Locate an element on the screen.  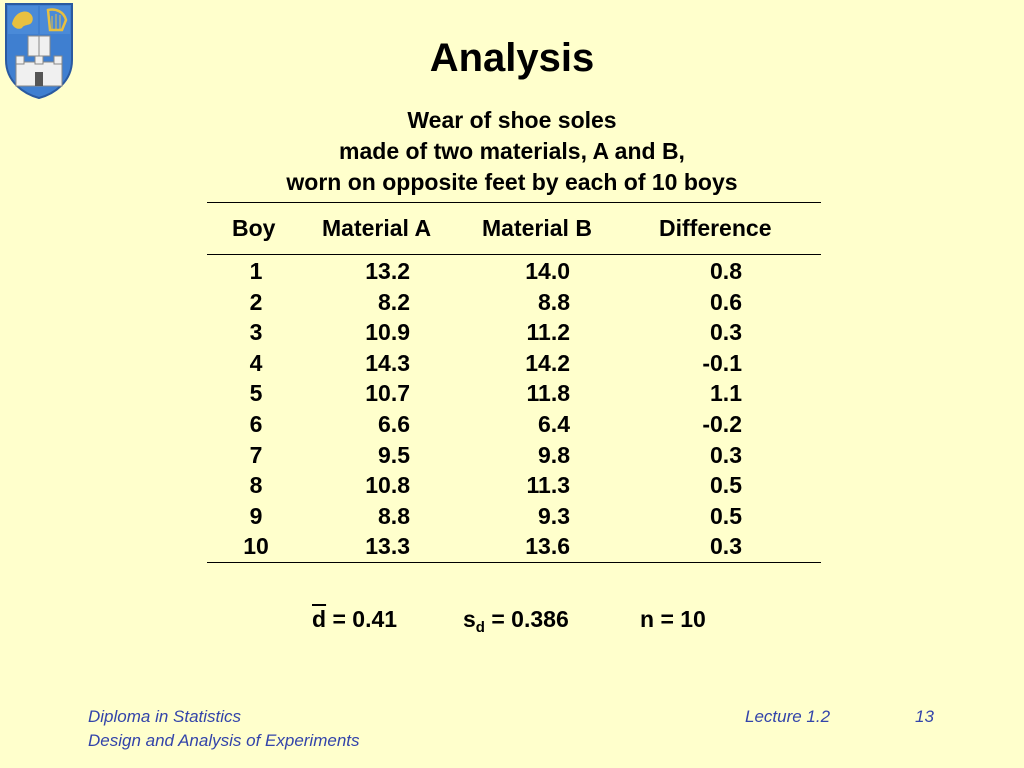
cell-boy: 9 is located at coordinates (256, 515).